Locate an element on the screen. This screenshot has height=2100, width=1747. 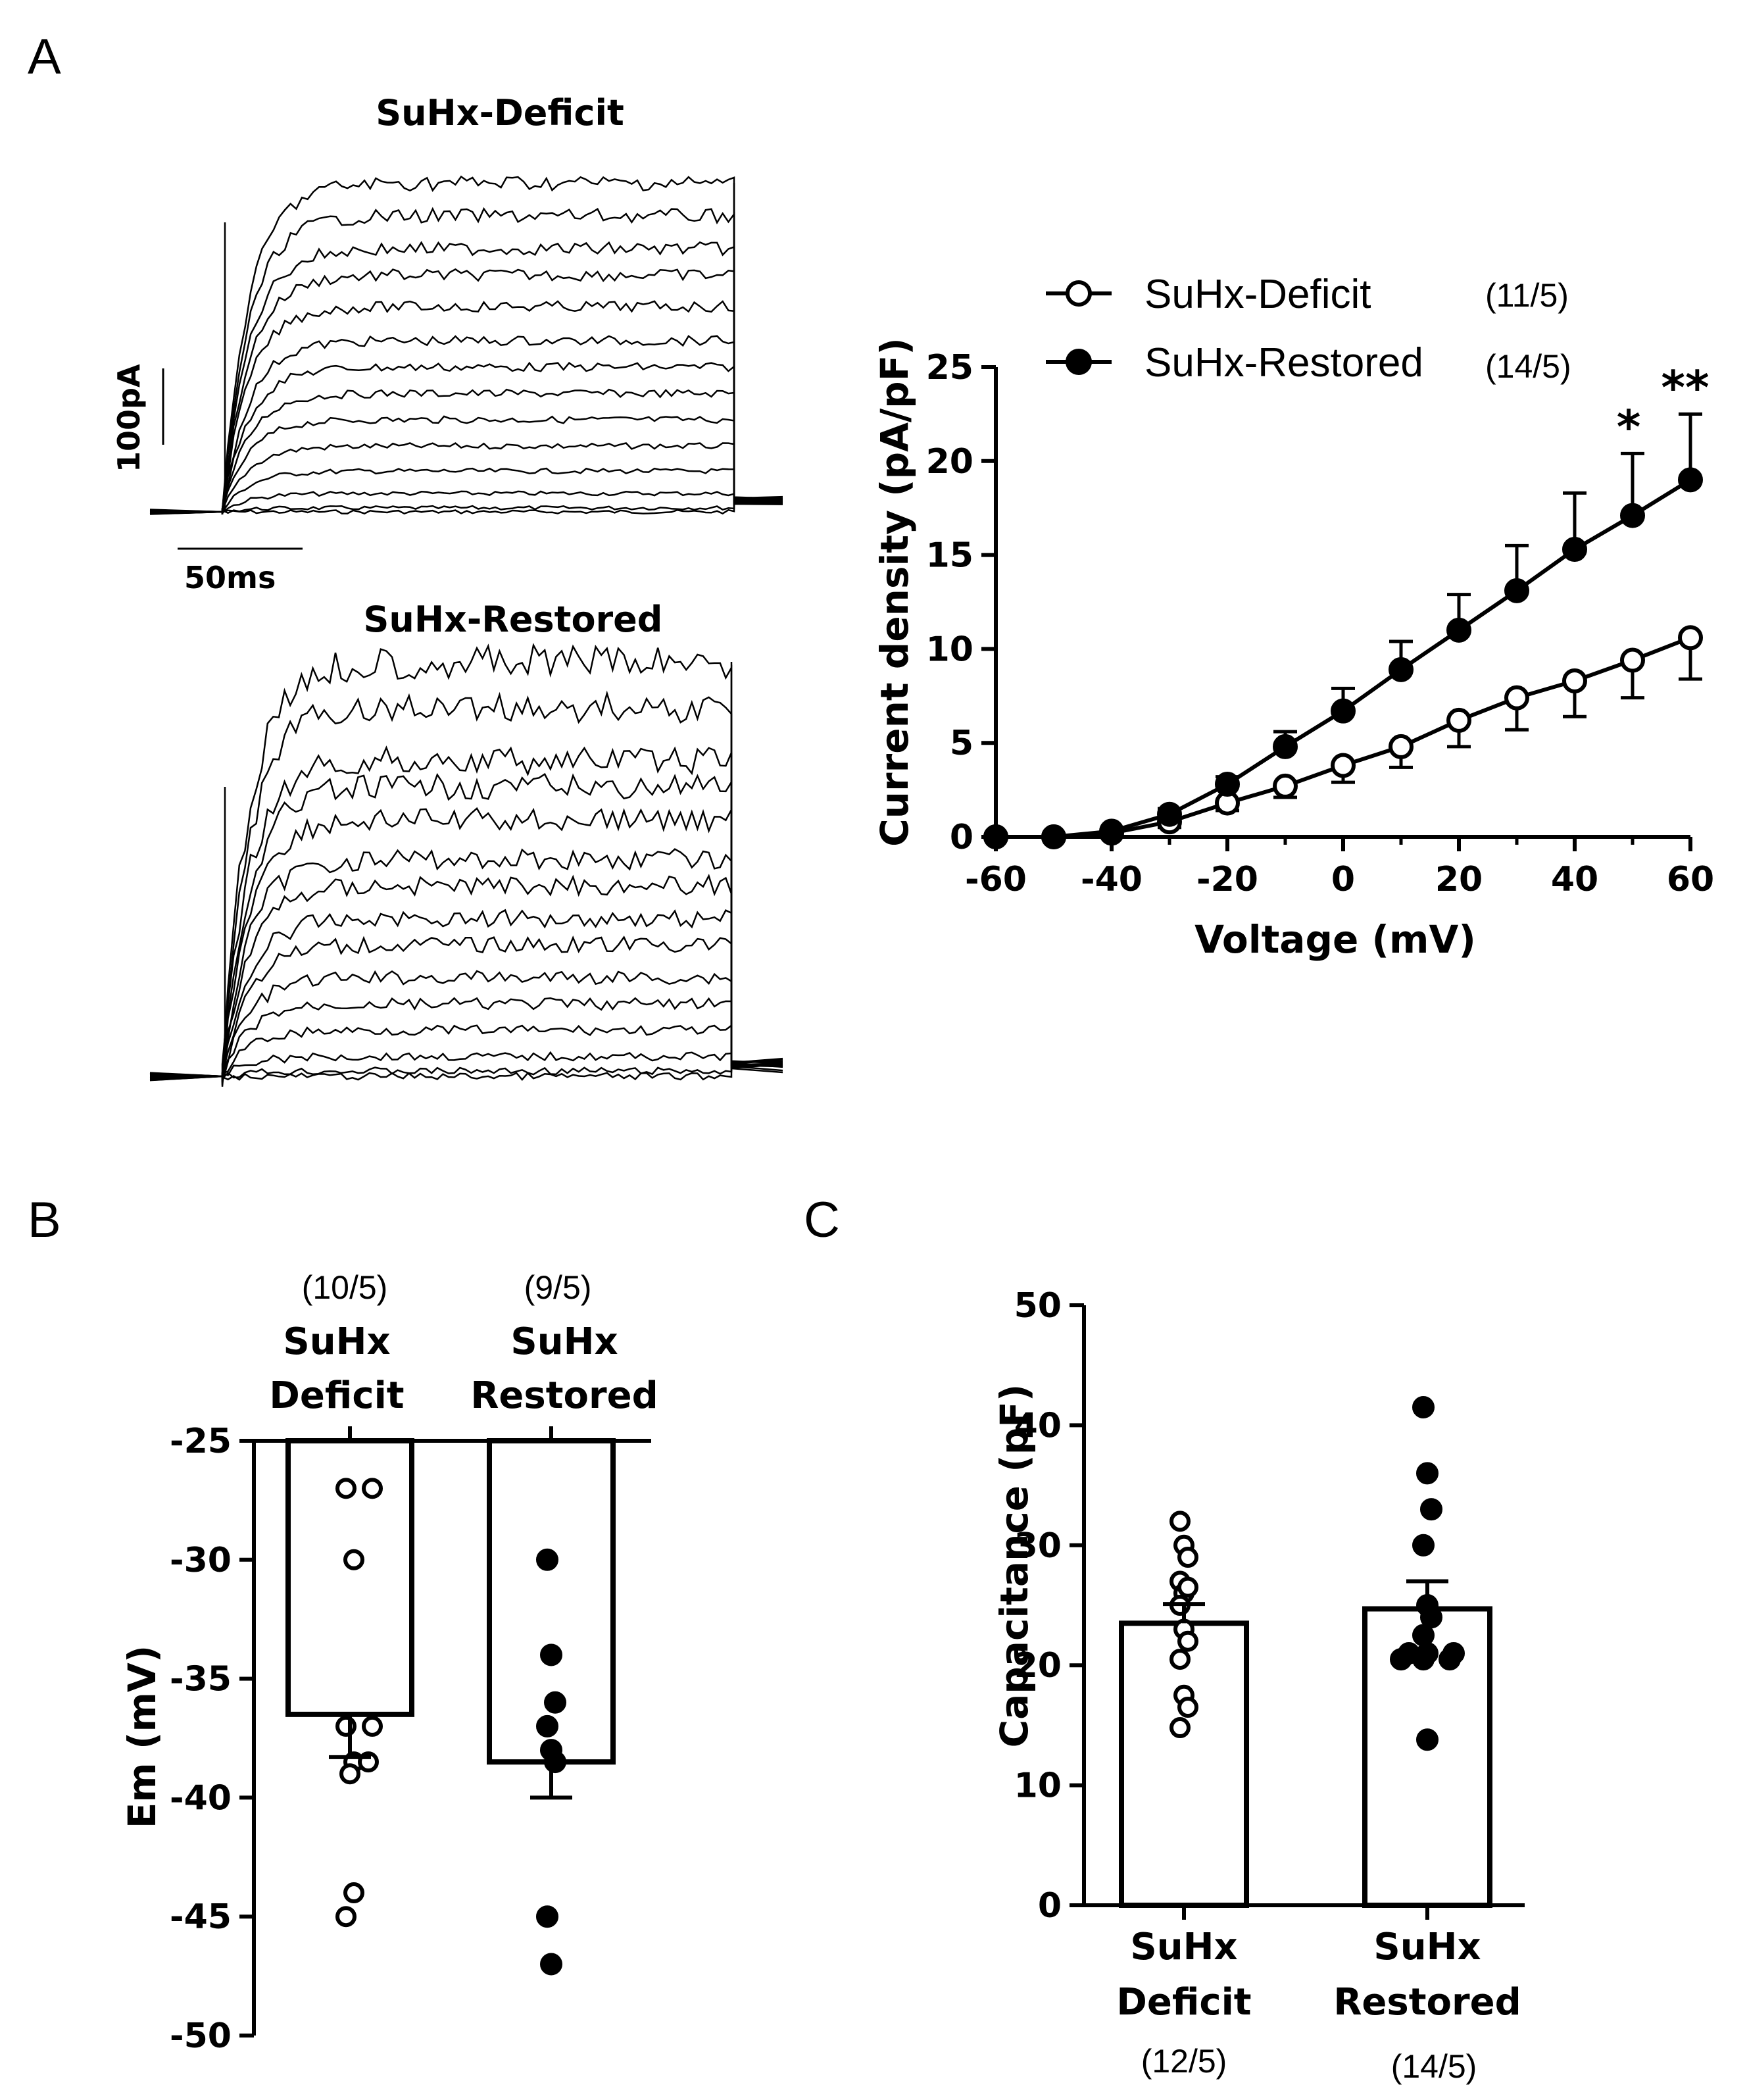
iv-y-tick-label: 10 is located at coordinates (949, 649).